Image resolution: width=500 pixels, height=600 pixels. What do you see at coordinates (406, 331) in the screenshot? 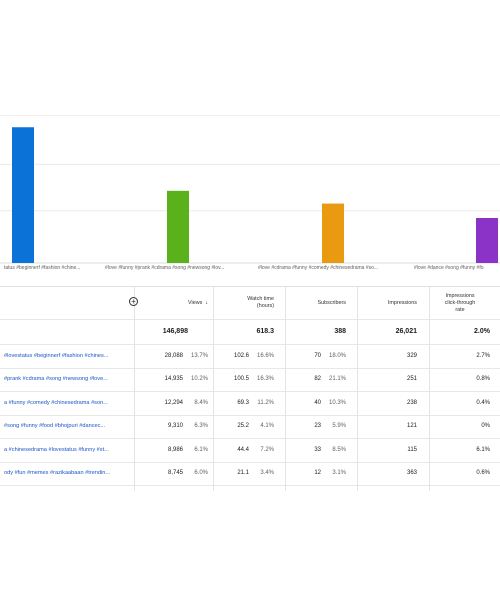
I see `total-impressions: 26,021` at bounding box center [406, 331].